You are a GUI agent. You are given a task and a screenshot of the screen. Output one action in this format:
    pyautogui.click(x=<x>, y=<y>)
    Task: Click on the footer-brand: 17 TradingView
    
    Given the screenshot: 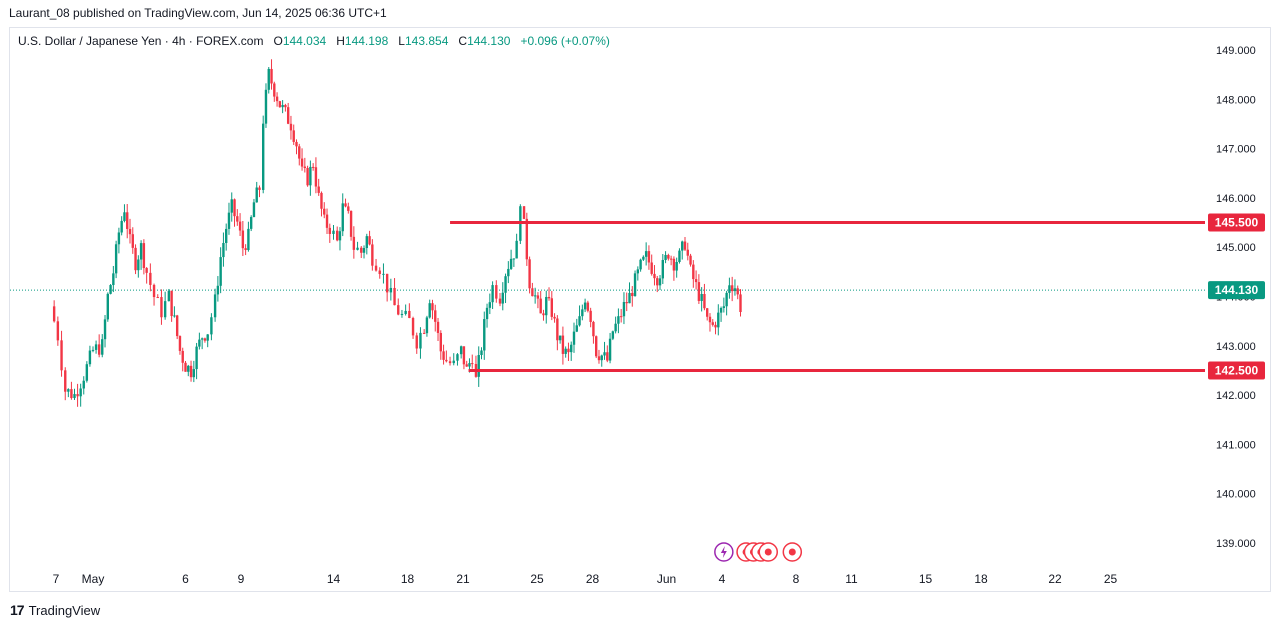 What is the action you would take?
    pyautogui.click(x=55, y=610)
    